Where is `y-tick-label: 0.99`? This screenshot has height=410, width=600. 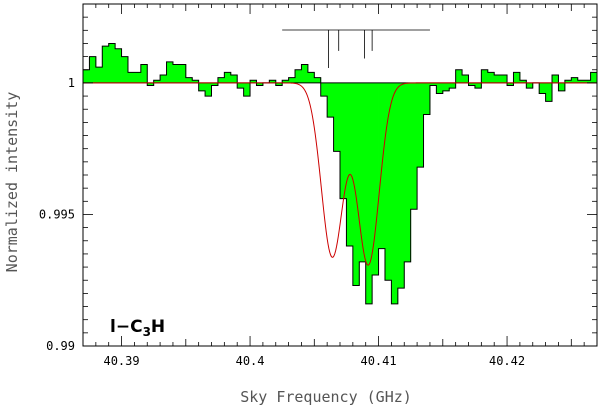 y-tick-label: 0.99 is located at coordinates (60, 346).